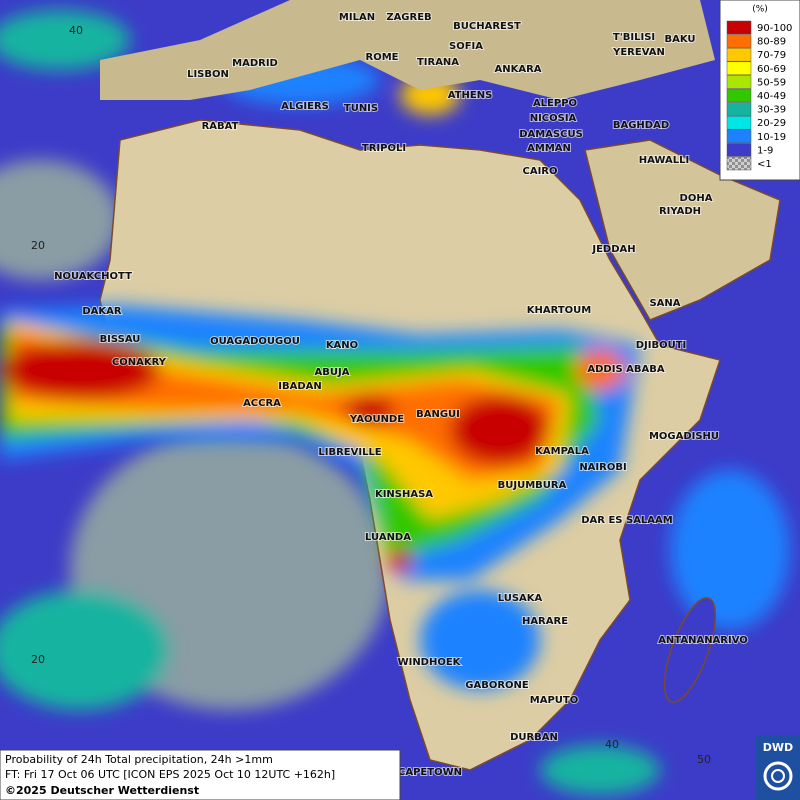 The image size is (800, 800). Describe the element at coordinates (466, 46) in the screenshot. I see `city-label: SOFIA` at that location.